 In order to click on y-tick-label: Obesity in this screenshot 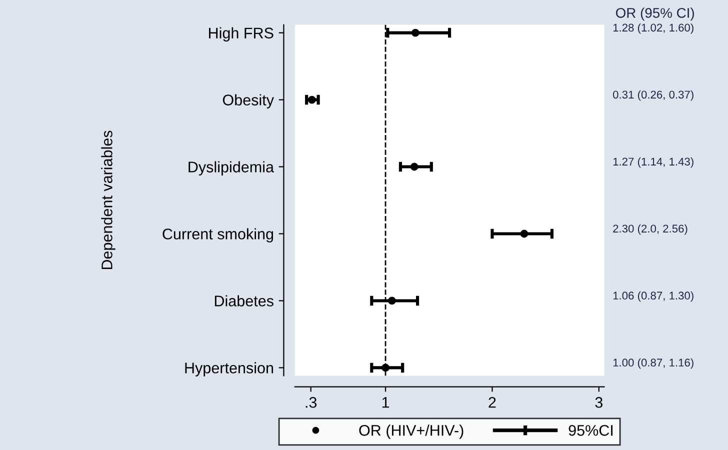, I will do `click(248, 101)`.